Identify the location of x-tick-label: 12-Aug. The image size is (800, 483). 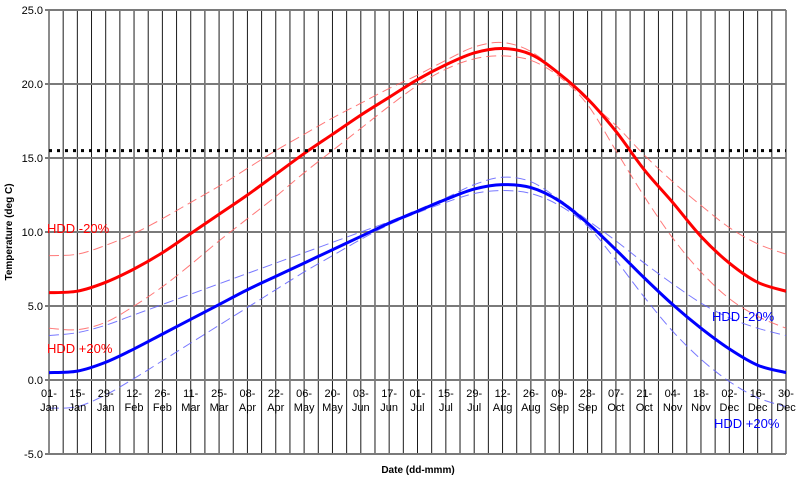
(503, 401).